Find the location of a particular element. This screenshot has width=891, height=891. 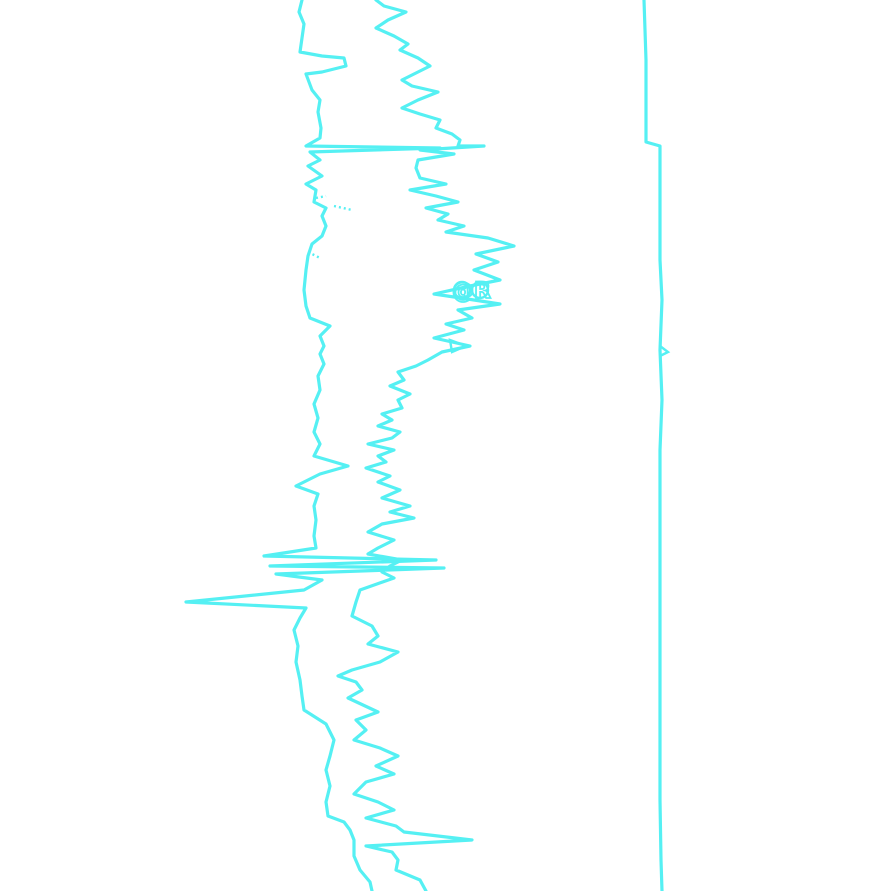

artifact-marks is located at coordinates (330, 227).